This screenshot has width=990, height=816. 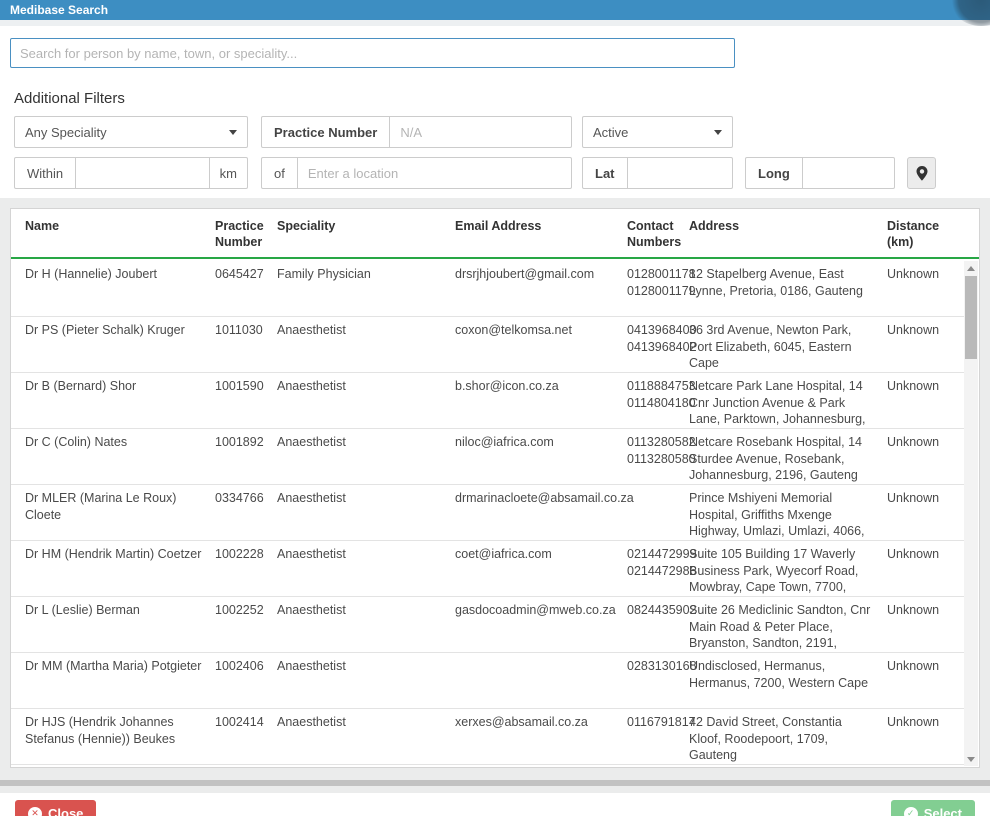 What do you see at coordinates (971, 513) in the screenshot?
I see `vertical-scrollbar` at bounding box center [971, 513].